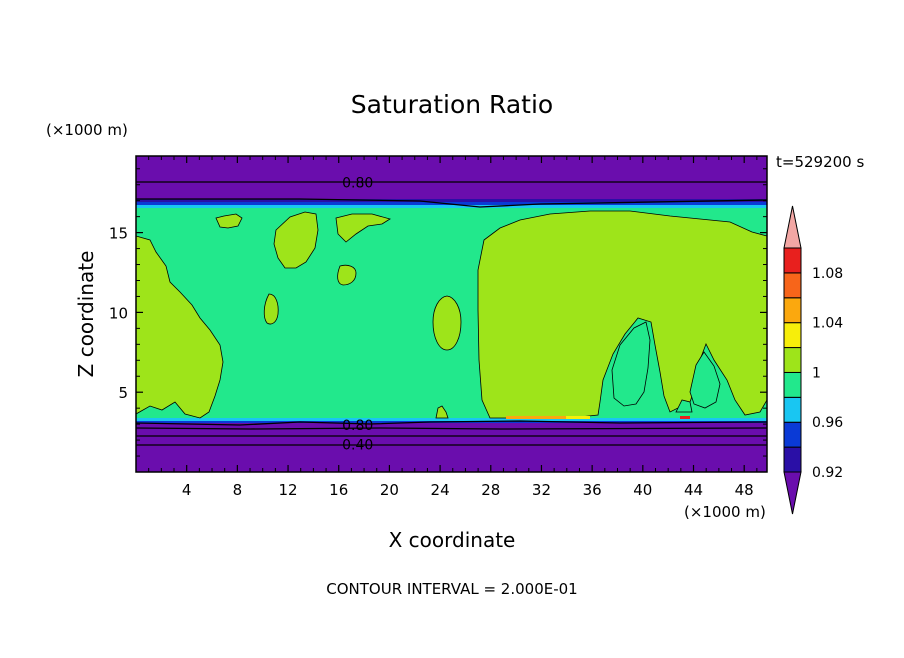 This screenshot has height=658, width=904. What do you see at coordinates (87, 130) in the screenshot?
I see `y-unit-label: (×1000 m)` at bounding box center [87, 130].